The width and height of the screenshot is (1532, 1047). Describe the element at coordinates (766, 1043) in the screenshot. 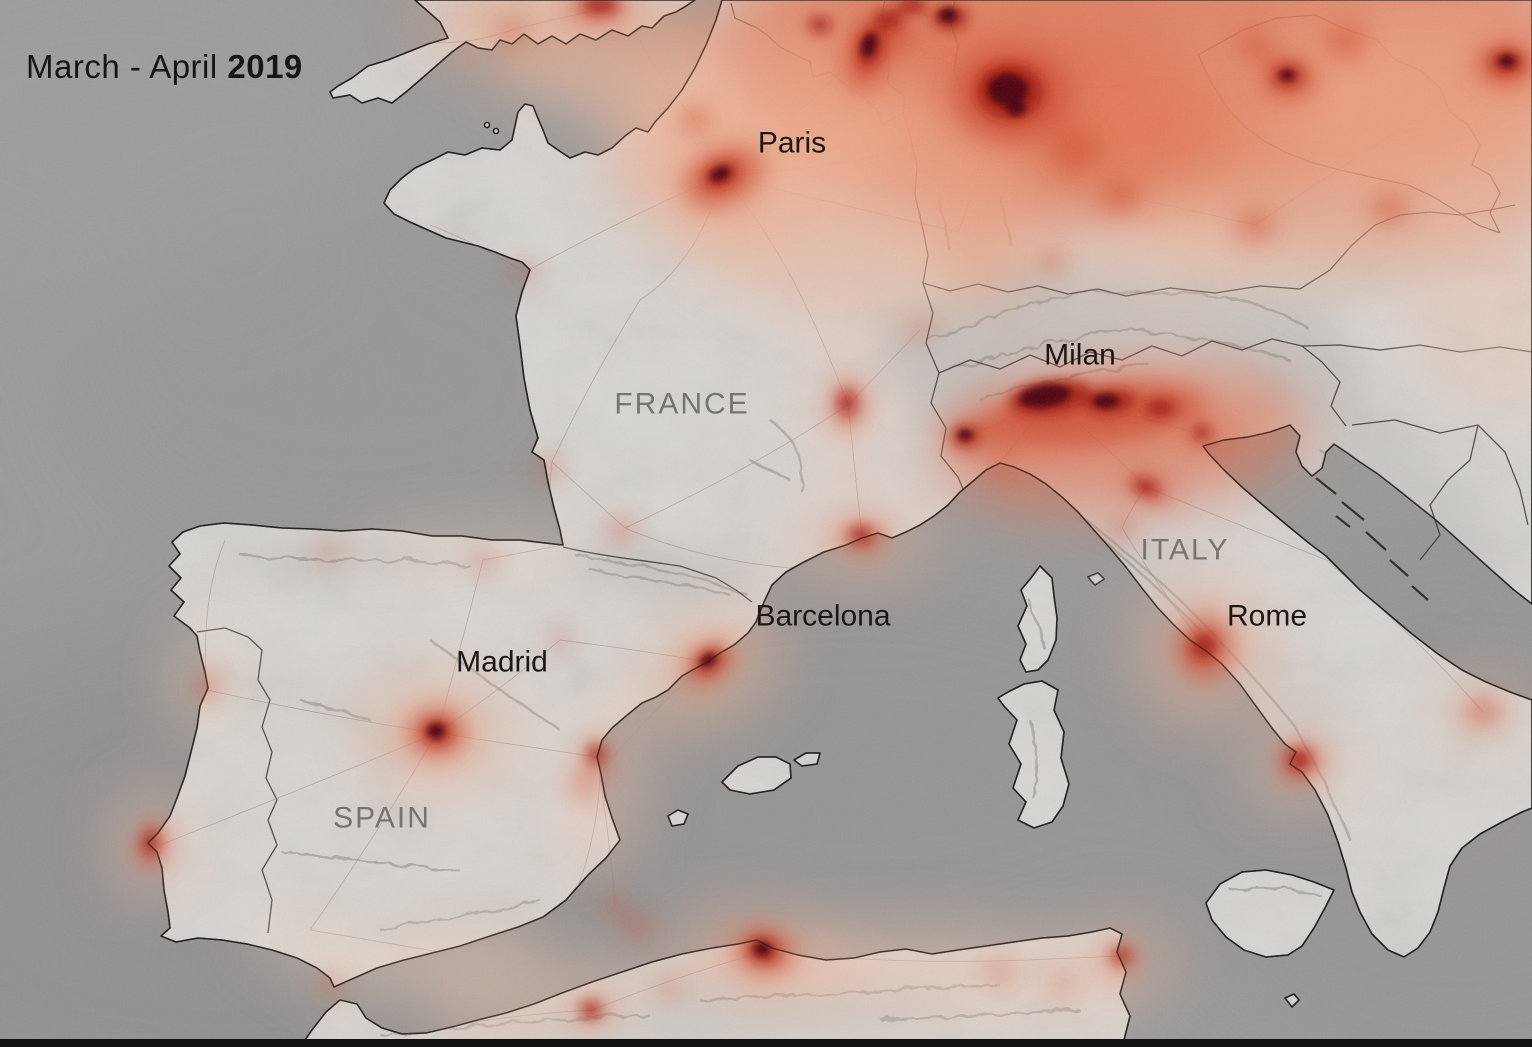

I see `bottom-frame-bar` at that location.